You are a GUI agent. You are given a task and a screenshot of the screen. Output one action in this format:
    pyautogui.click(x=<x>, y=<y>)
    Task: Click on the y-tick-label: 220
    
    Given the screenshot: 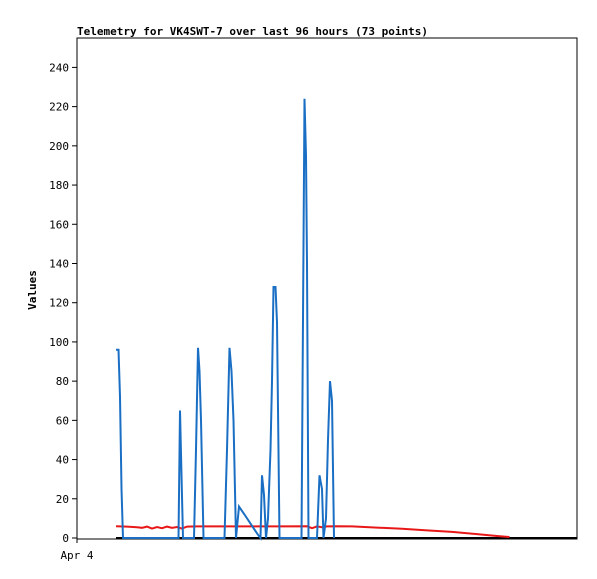 What is the action you would take?
    pyautogui.click(x=59, y=107)
    